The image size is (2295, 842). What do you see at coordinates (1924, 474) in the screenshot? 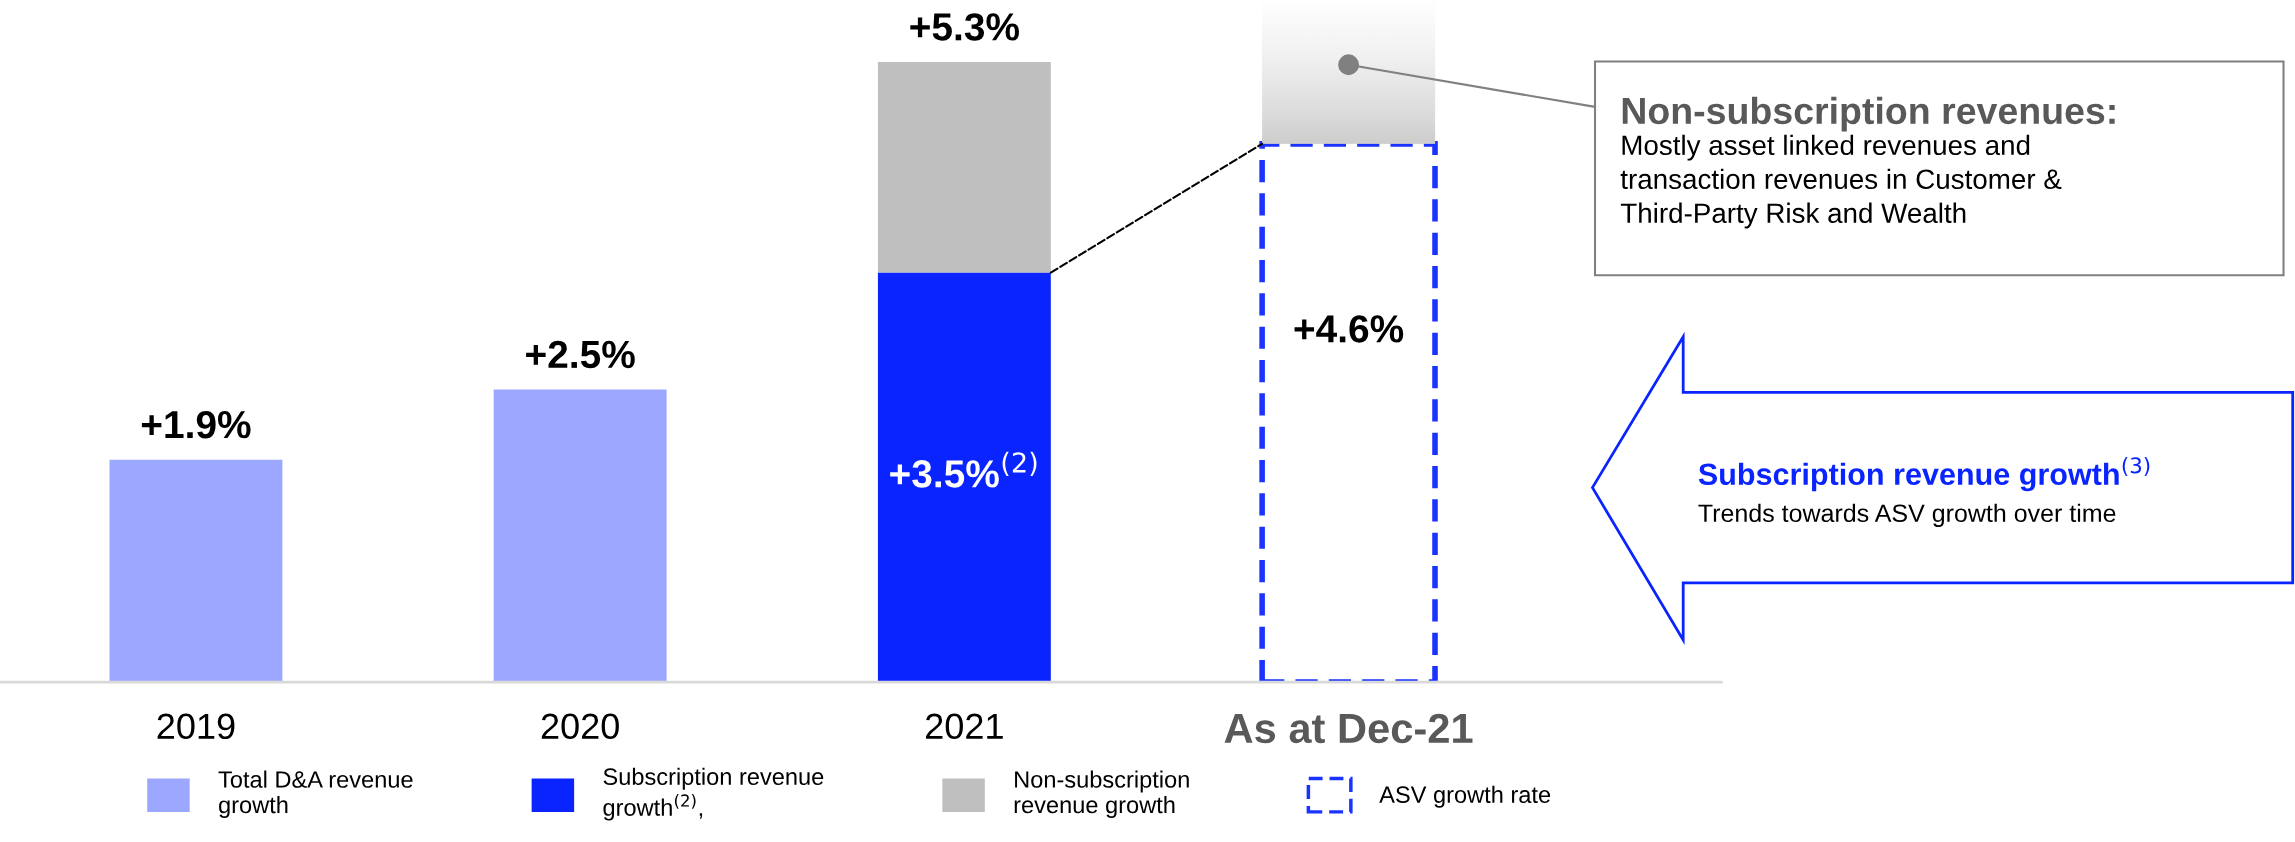
I see `annotation: Subscription revenue growth$^{(3)}$` at bounding box center [1924, 474].